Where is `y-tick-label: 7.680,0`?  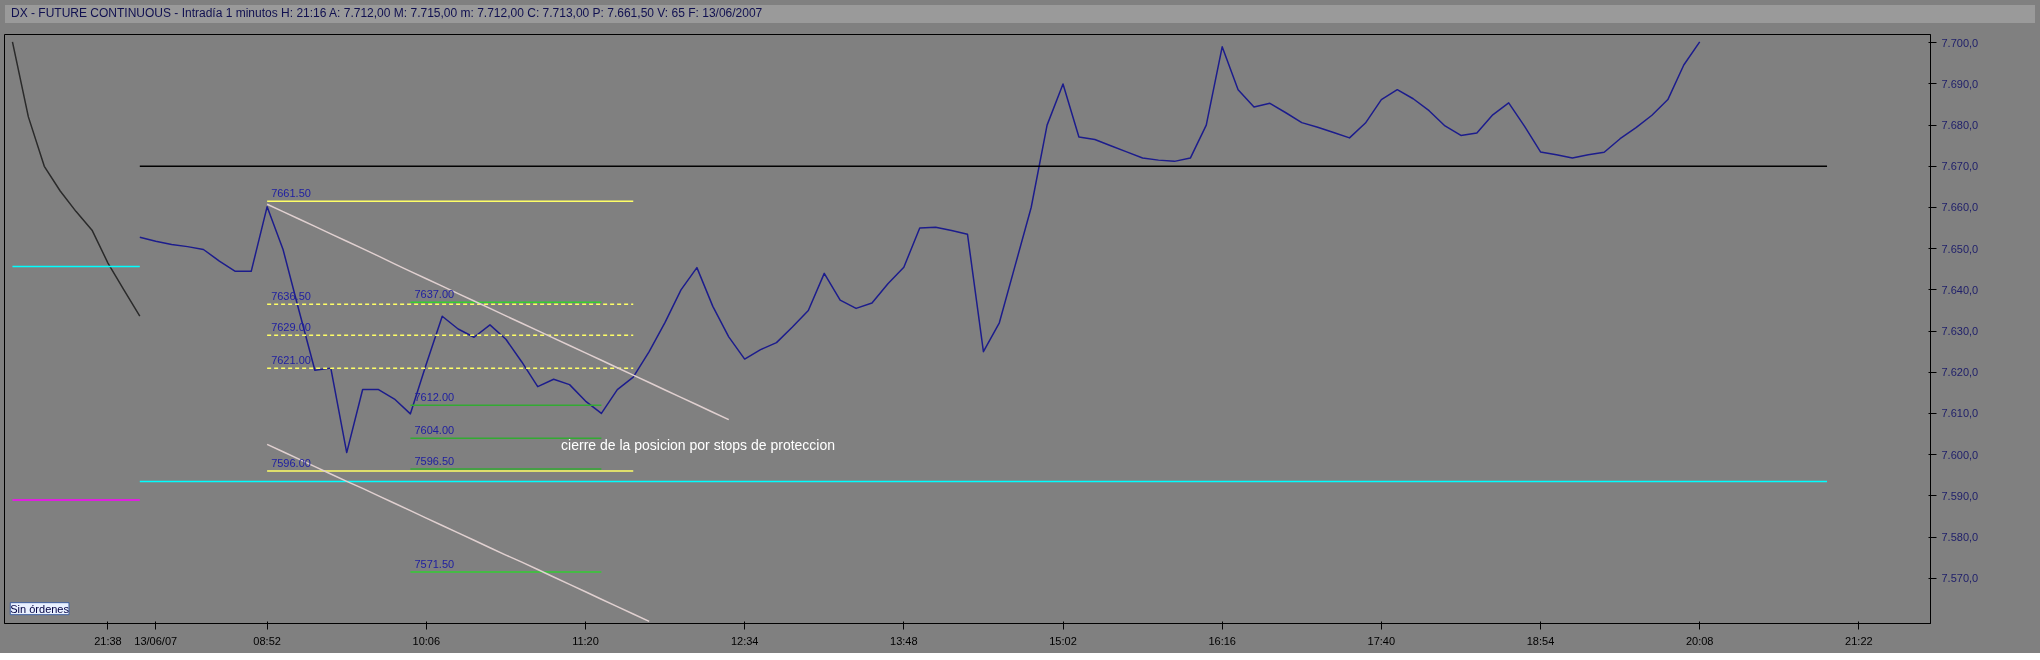
y-tick-label: 7.680,0 is located at coordinates (1960, 125).